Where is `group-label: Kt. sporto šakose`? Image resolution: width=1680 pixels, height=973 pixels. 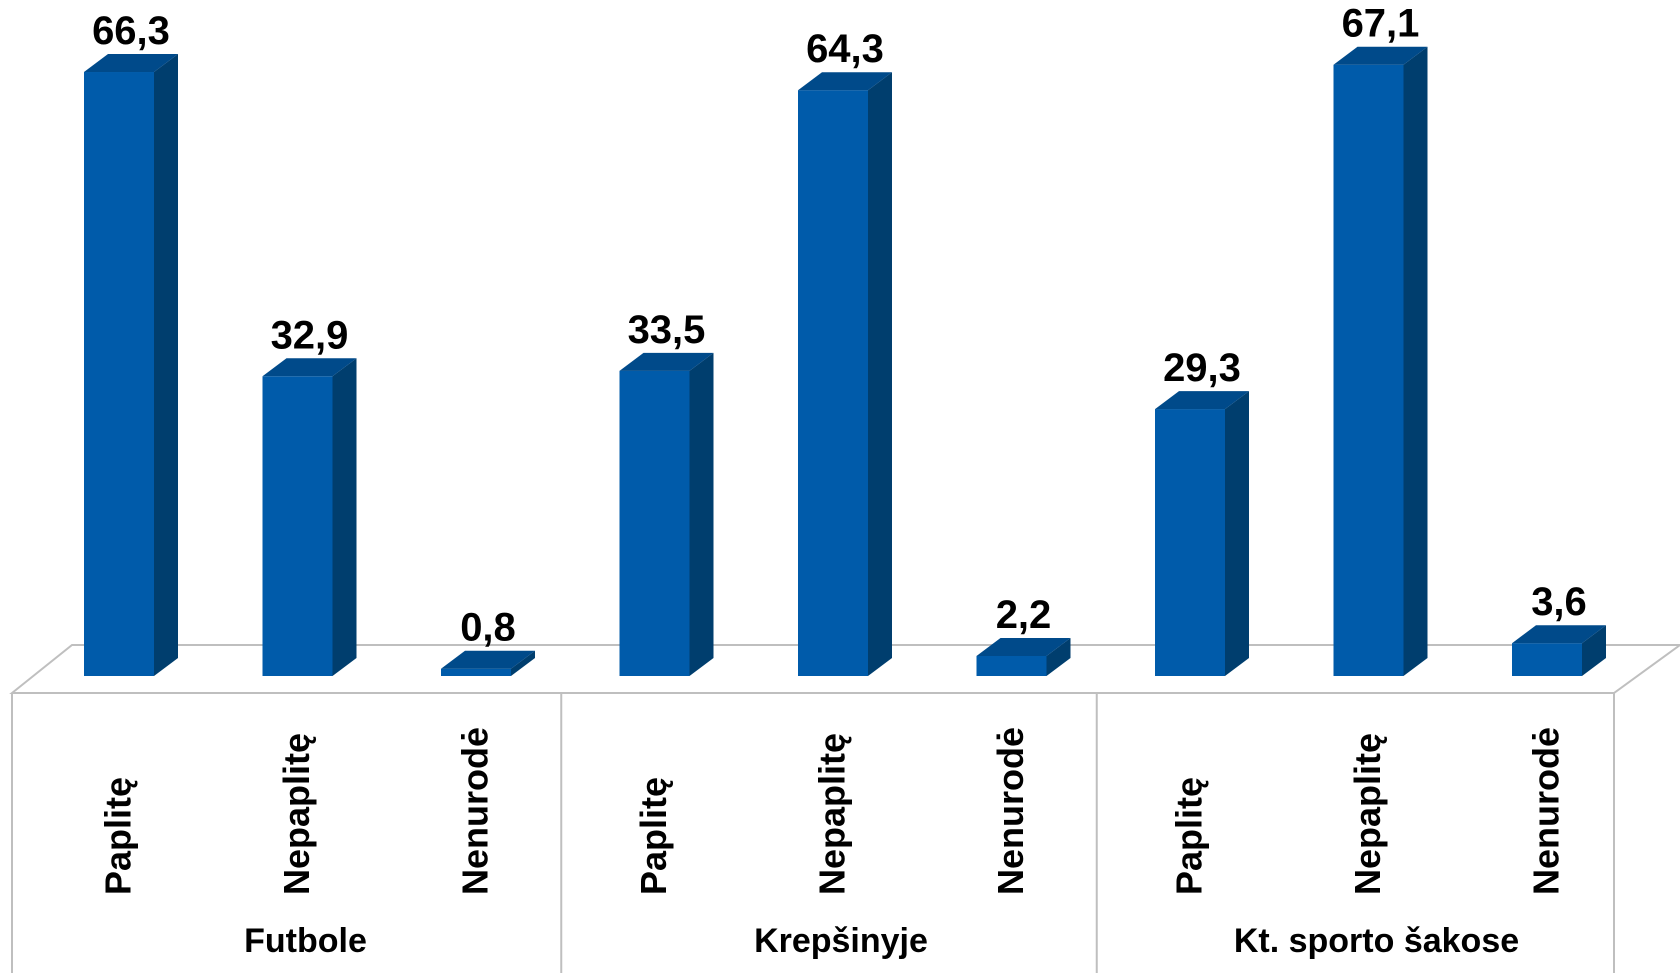
group-label: Kt. sporto šakose is located at coordinates (1376, 941).